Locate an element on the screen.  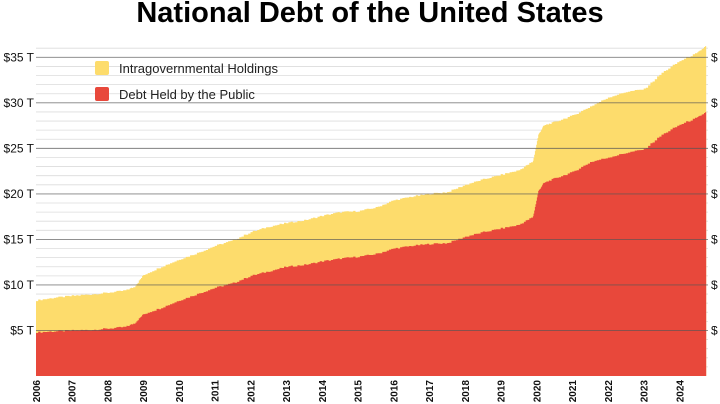
y-tick-label: $25 T is located at coordinates (19, 148).